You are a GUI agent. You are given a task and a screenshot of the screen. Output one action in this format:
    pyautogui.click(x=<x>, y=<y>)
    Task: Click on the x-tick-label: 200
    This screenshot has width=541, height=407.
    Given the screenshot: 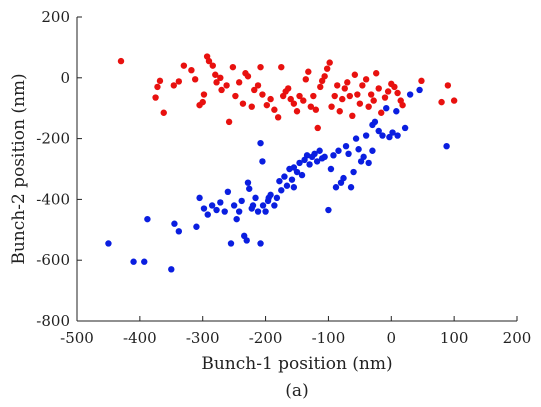 What is the action you would take?
    pyautogui.click(x=517, y=338)
    